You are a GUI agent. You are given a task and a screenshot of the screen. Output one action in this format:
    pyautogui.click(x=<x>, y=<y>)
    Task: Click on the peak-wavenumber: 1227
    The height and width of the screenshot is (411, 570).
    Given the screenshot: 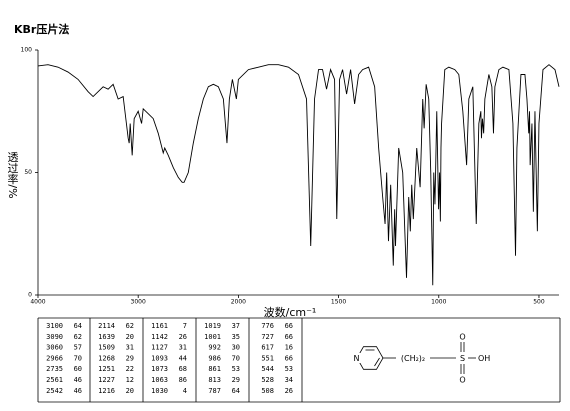 What is the action you would take?
    pyautogui.click(x=106, y=380)
    